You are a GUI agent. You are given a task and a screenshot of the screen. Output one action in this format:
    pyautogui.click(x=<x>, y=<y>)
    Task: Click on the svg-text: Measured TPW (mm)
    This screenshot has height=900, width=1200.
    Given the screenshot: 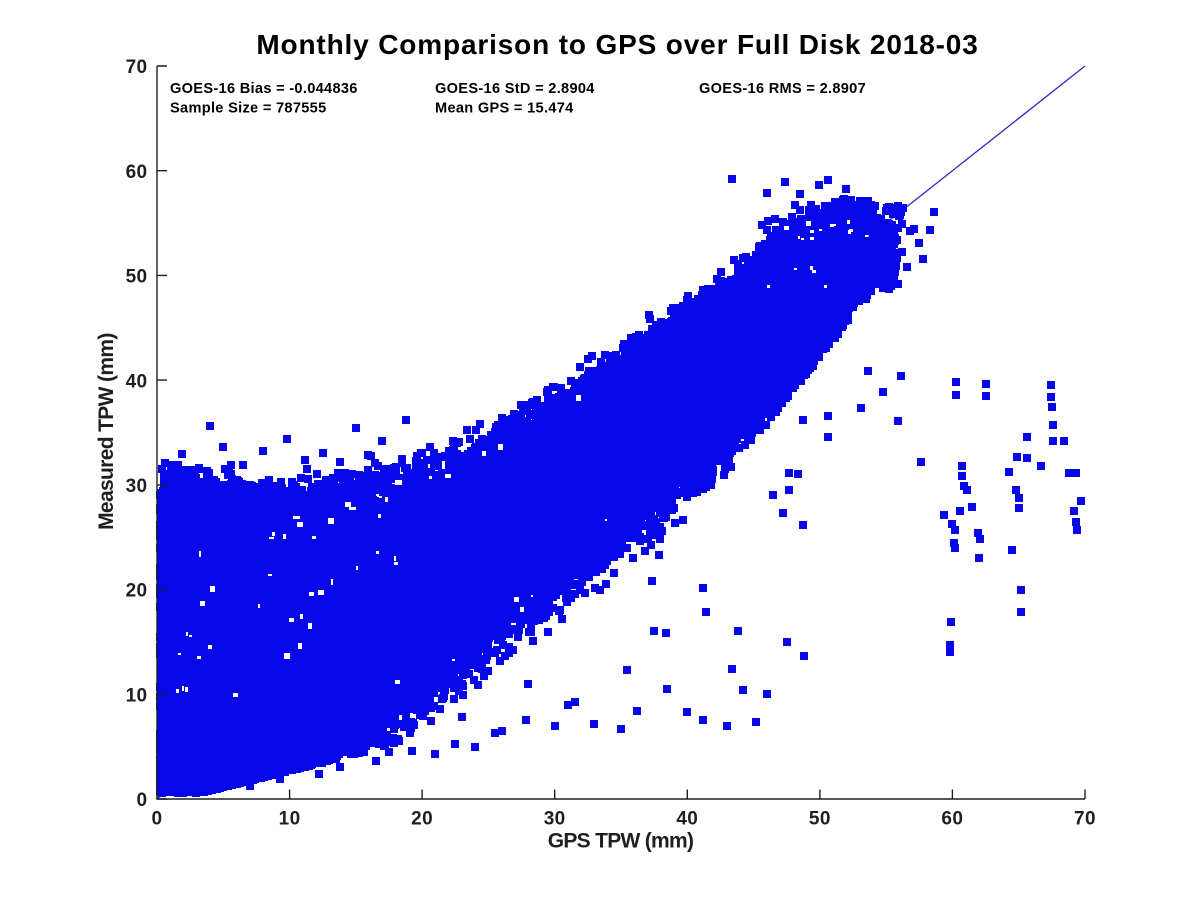 What is the action you would take?
    pyautogui.click(x=106, y=431)
    